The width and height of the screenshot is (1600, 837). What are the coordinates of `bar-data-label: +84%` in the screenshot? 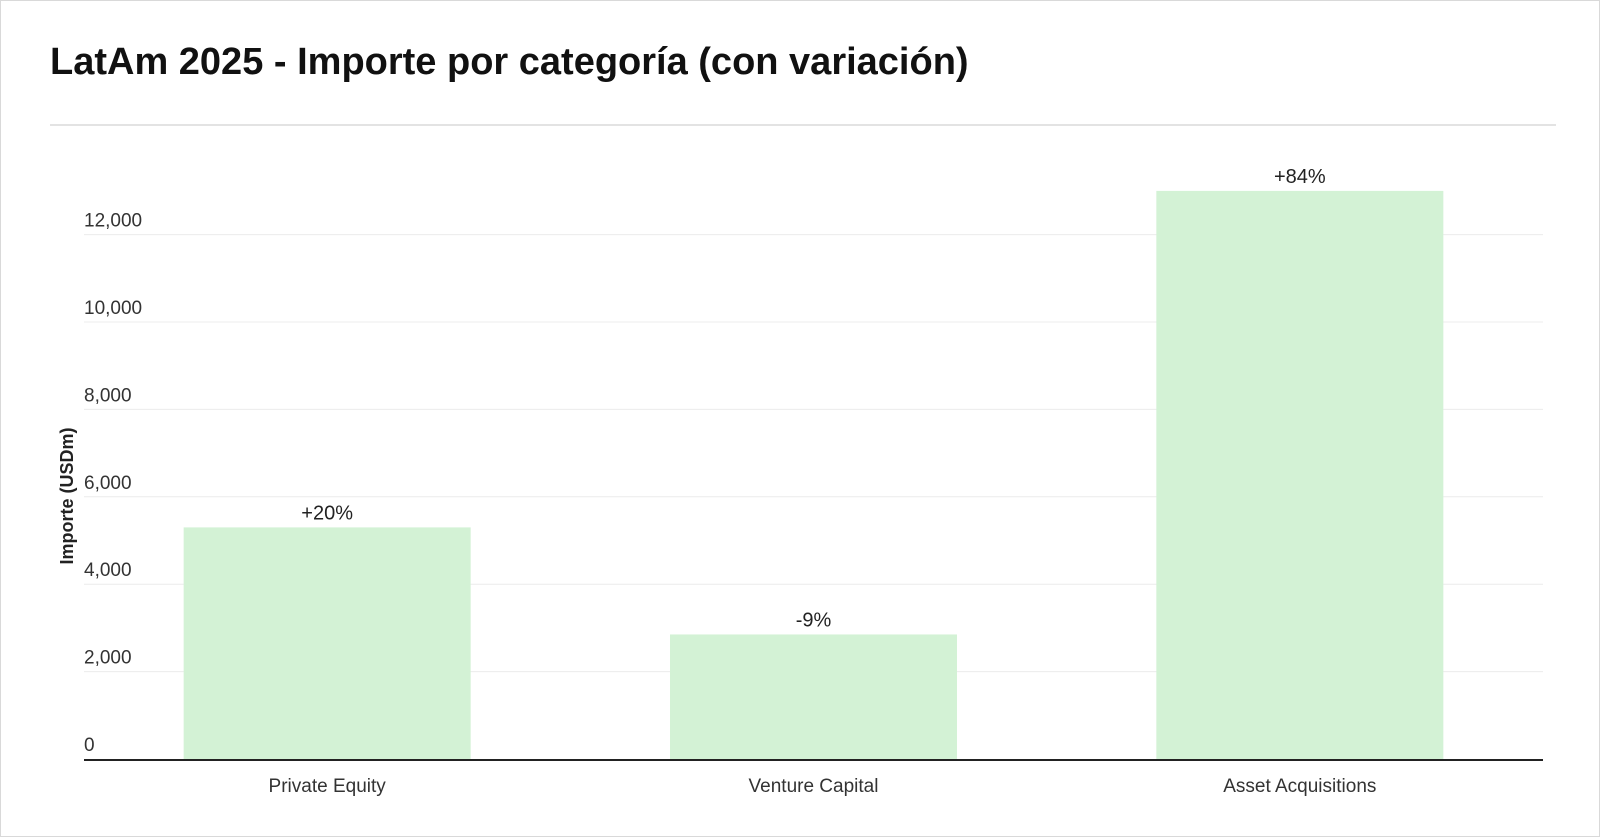 It's located at (1300, 177).